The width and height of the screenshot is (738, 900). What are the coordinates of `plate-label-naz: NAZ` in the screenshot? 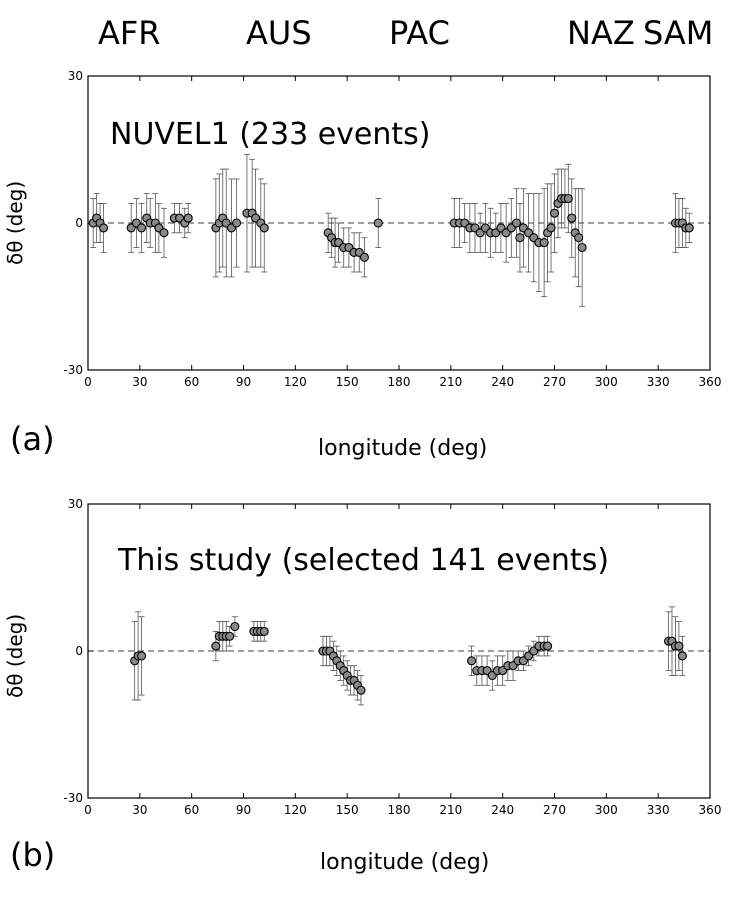 It's located at (601, 33).